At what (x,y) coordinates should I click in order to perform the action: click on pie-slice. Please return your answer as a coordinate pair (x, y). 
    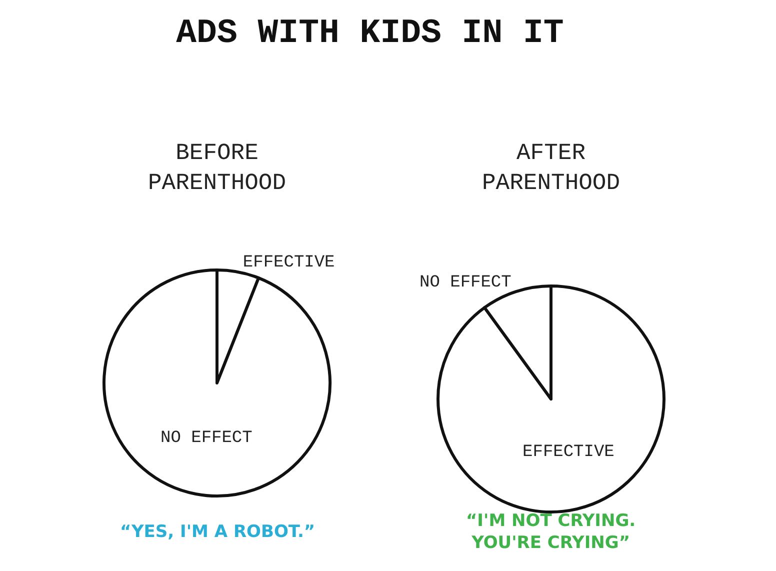
    Looking at the image, I should click on (217, 383).